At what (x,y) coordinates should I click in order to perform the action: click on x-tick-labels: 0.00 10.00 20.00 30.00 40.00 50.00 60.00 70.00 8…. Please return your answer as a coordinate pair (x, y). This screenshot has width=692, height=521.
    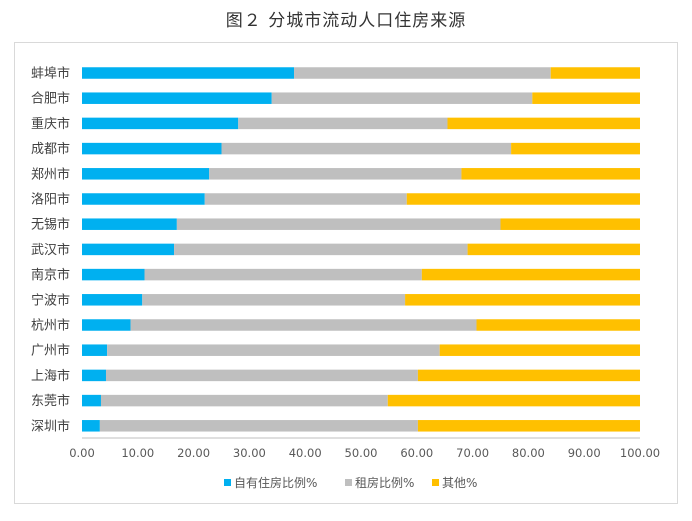
    Looking at the image, I should click on (364, 453).